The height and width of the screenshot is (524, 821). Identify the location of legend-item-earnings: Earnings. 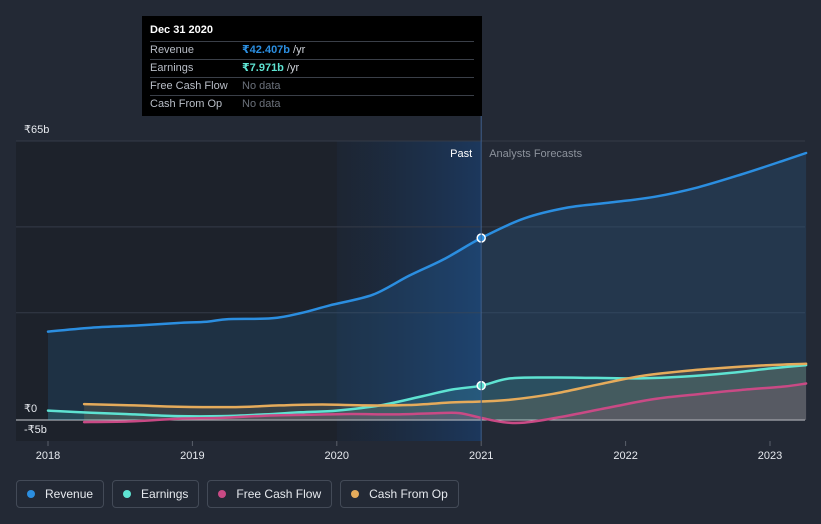
(156, 494).